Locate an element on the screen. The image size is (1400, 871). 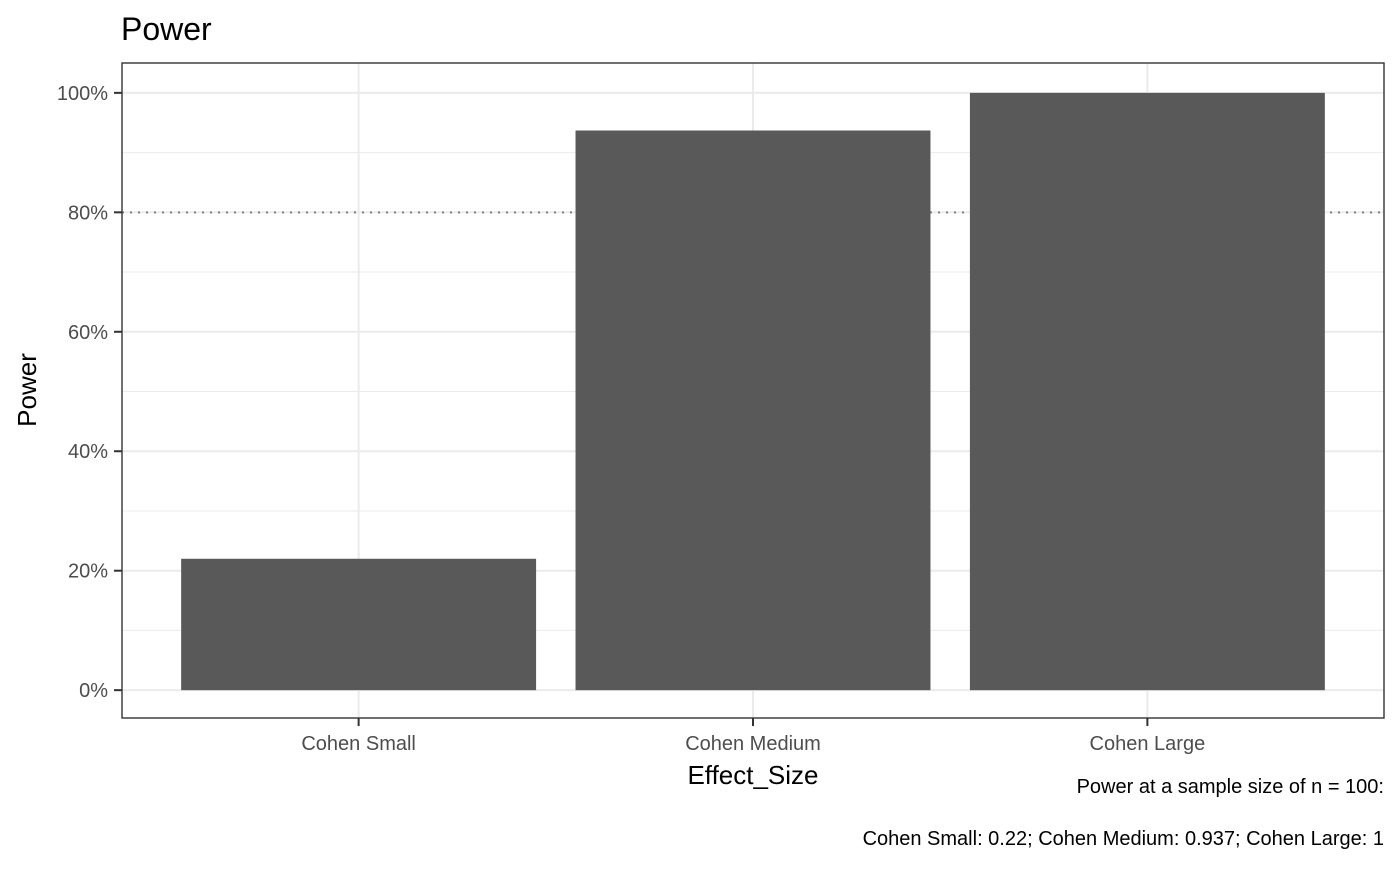
x-tick-label: Cohen Small is located at coordinates (358, 744).